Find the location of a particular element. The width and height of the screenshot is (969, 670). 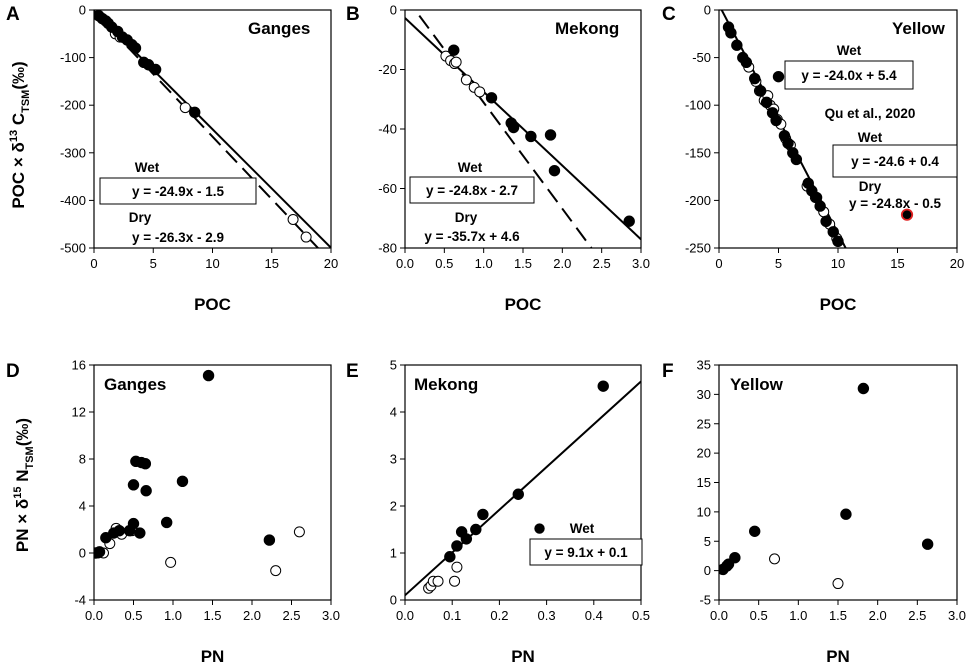

y-tick-label: 35 is located at coordinates (704, 365).